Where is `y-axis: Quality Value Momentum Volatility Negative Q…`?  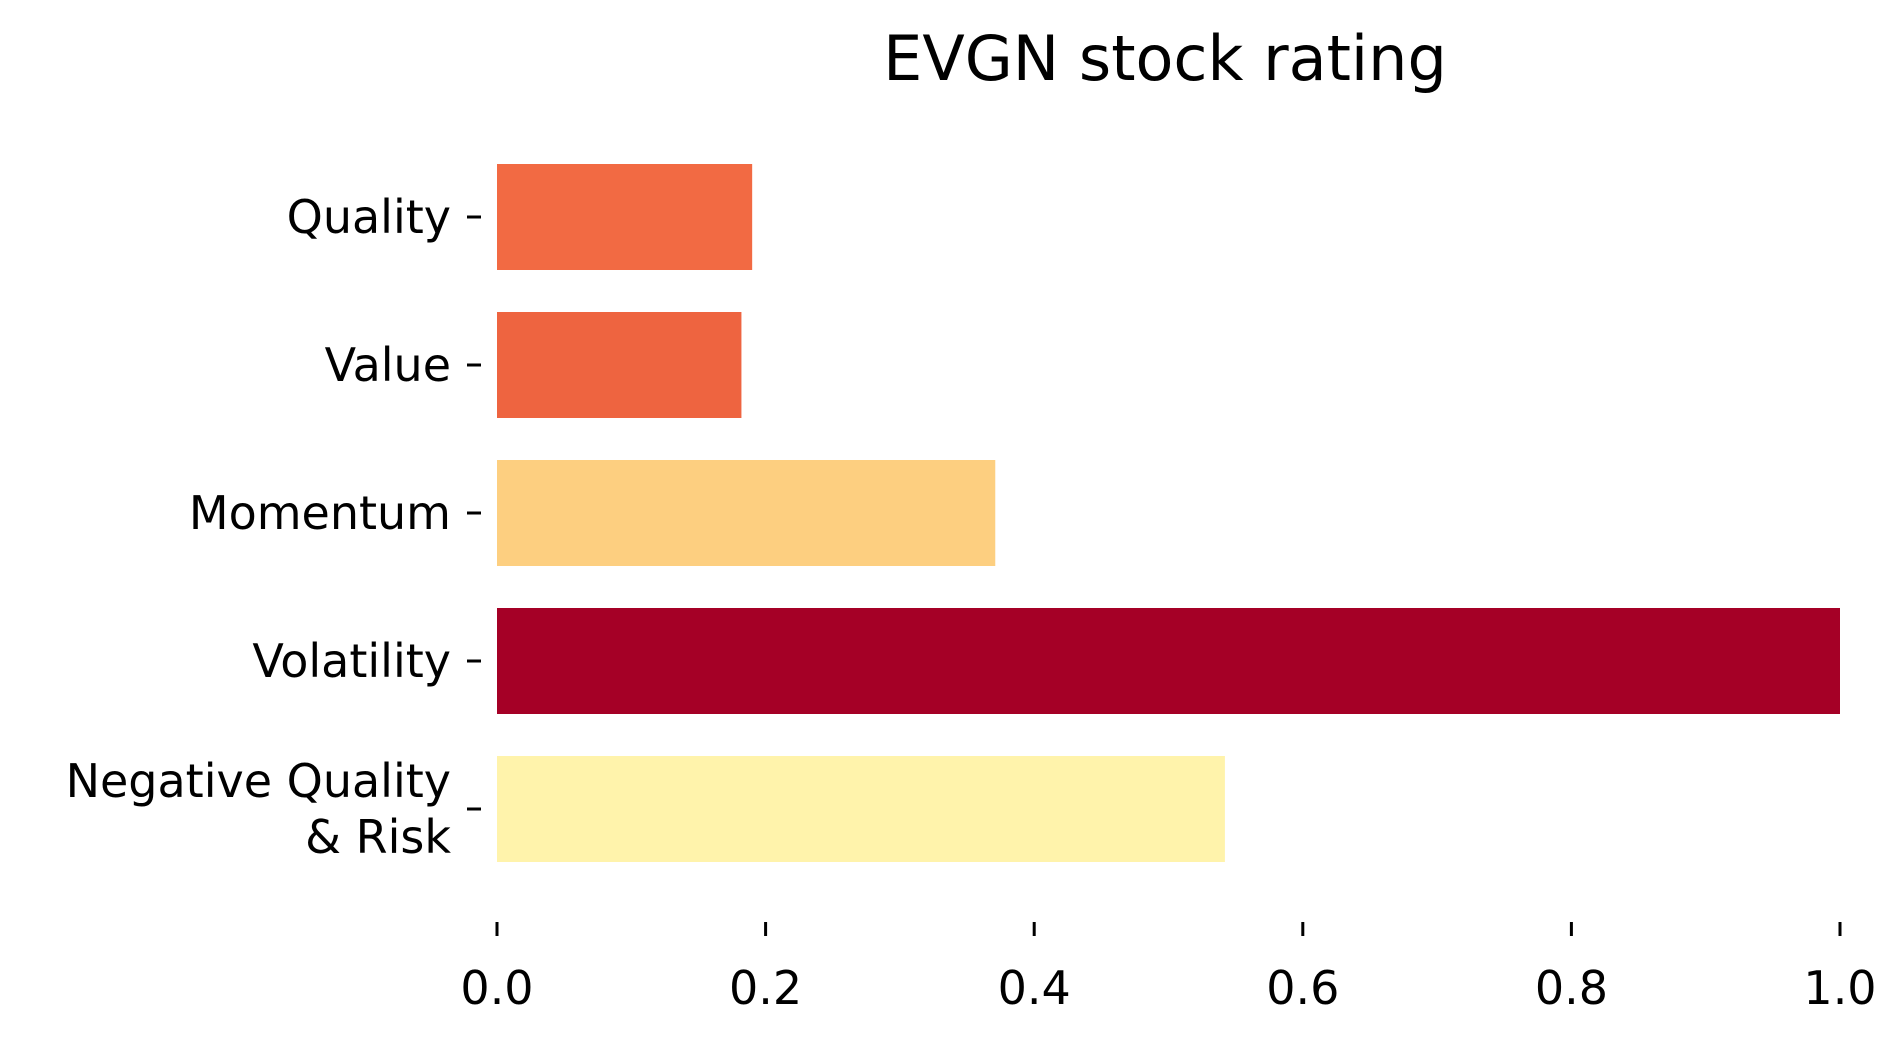
y-axis: Quality Value Momentum Volatility Negative Q… is located at coordinates (273, 527).